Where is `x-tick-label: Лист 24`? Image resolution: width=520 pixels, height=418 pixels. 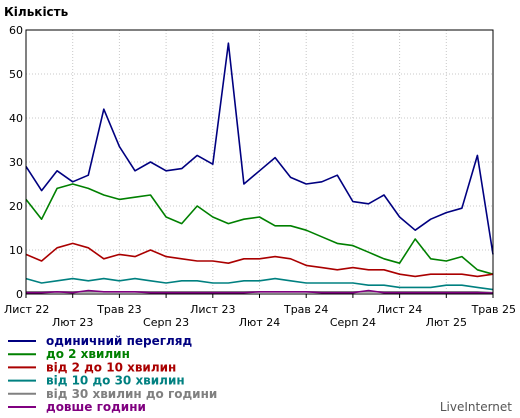
x-tick-label: Лист 24 is located at coordinates (399, 309).